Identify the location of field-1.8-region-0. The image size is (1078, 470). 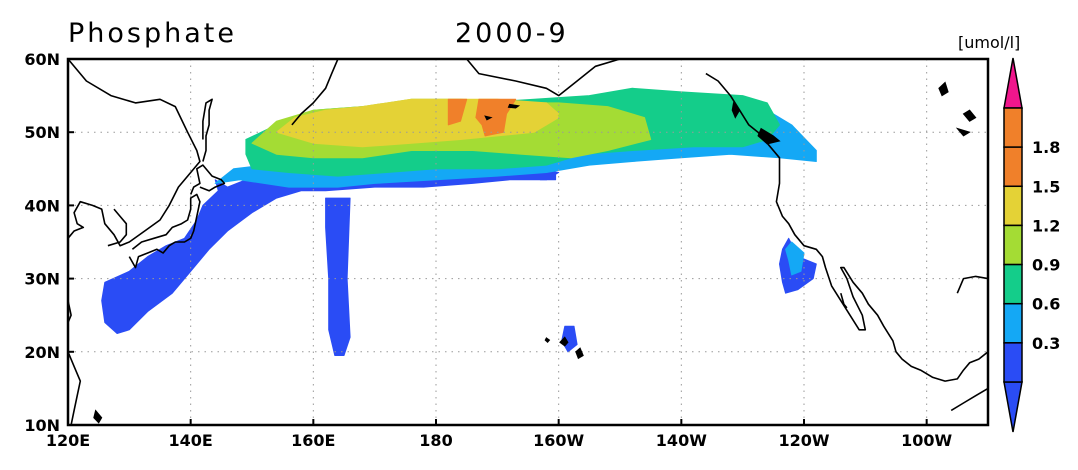
(457, 112).